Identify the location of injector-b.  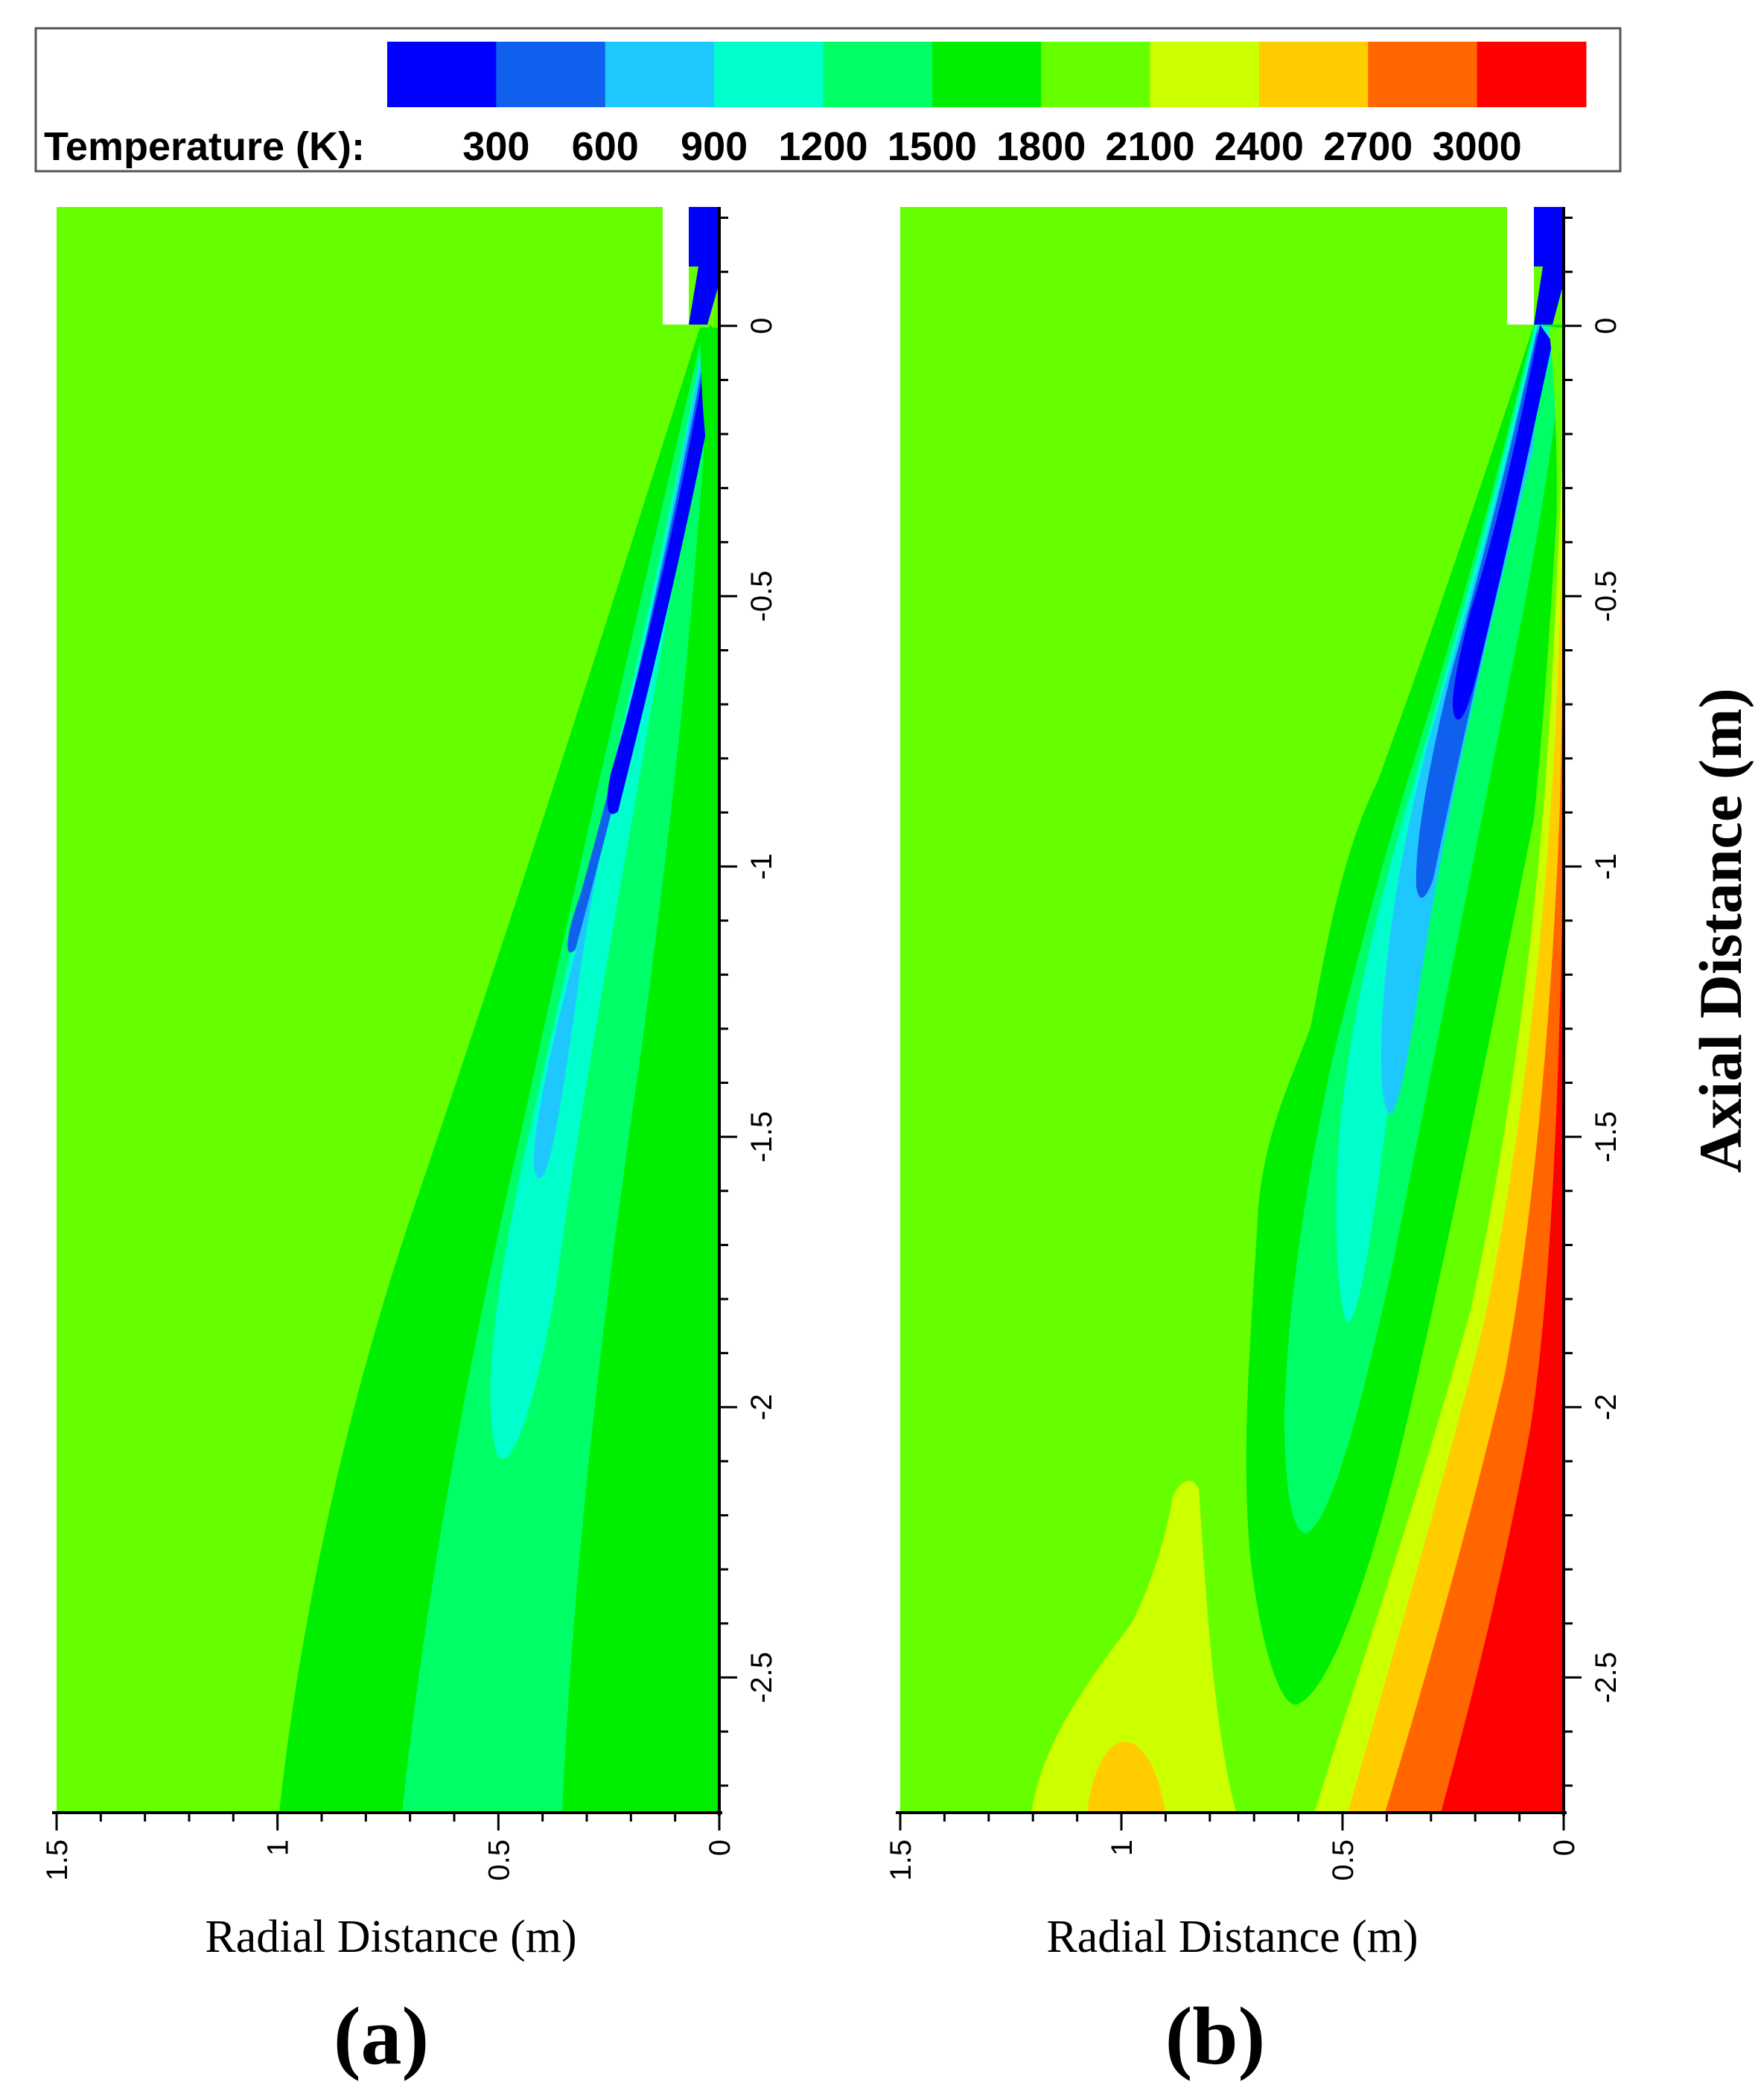
(1549, 237).